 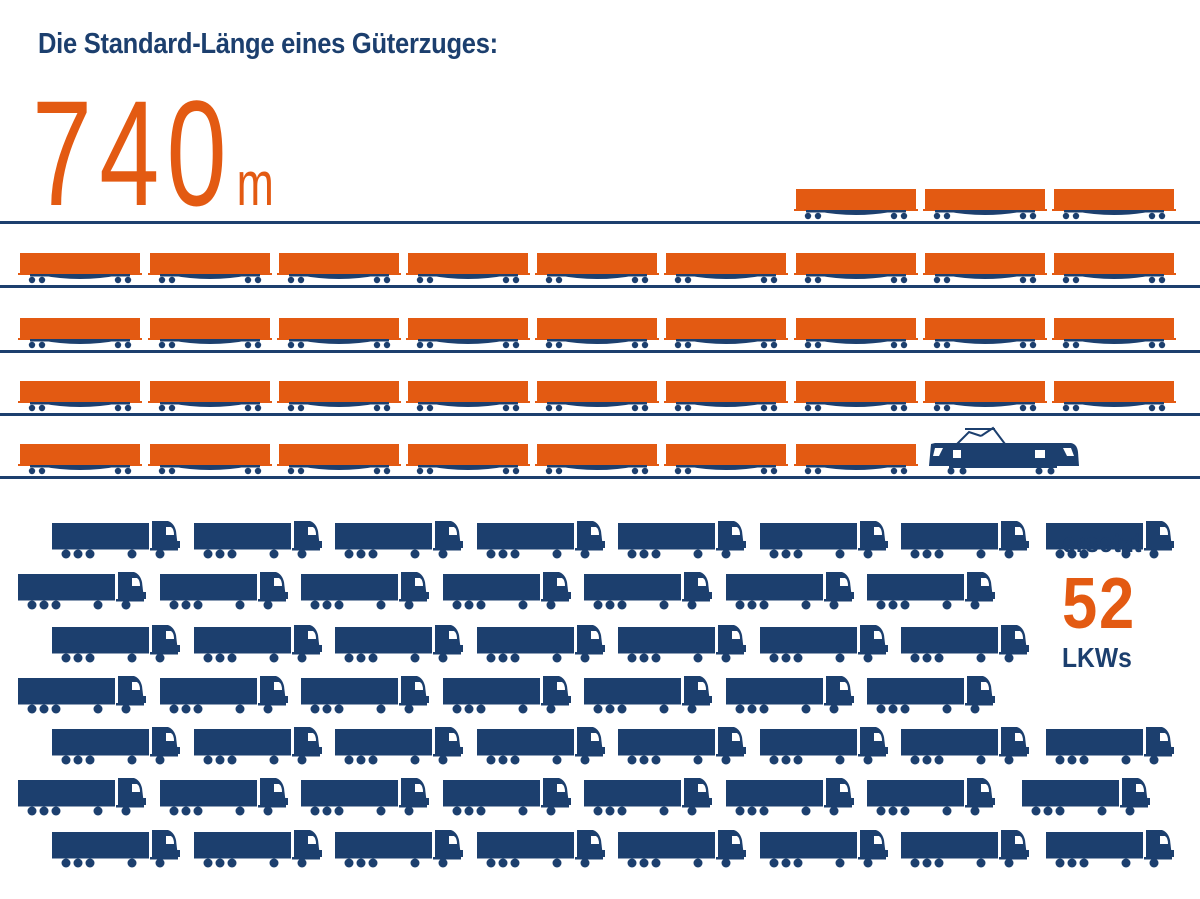 I want to click on train-length-value: 740, so click(x=133, y=153).